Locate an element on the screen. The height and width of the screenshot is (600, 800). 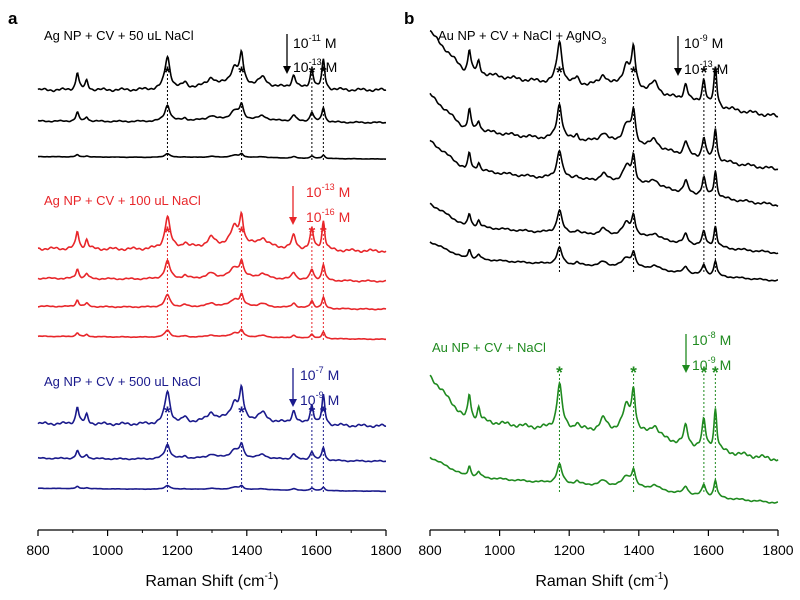
conc-label-a1: 10-13 M 10-16 M is located at coordinates (328, 203).